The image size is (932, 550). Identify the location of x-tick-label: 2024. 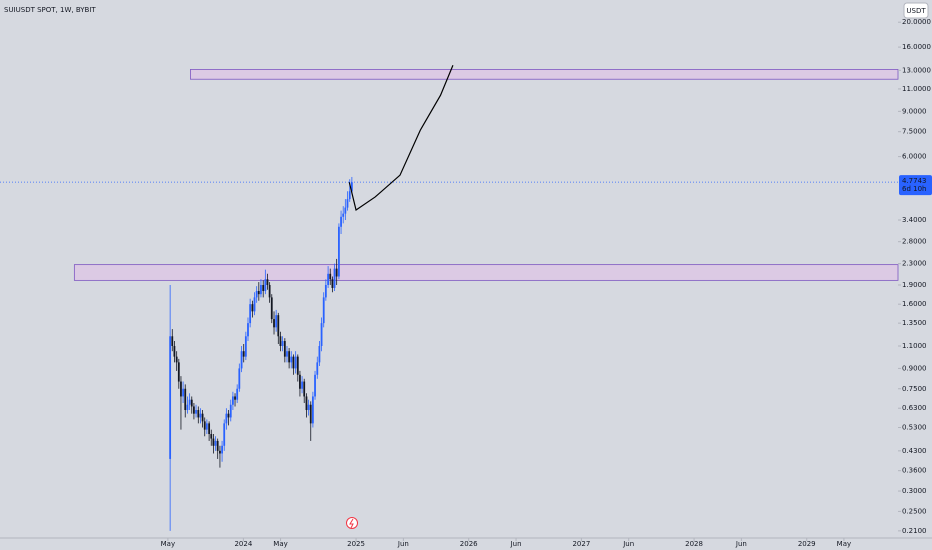
(243, 544).